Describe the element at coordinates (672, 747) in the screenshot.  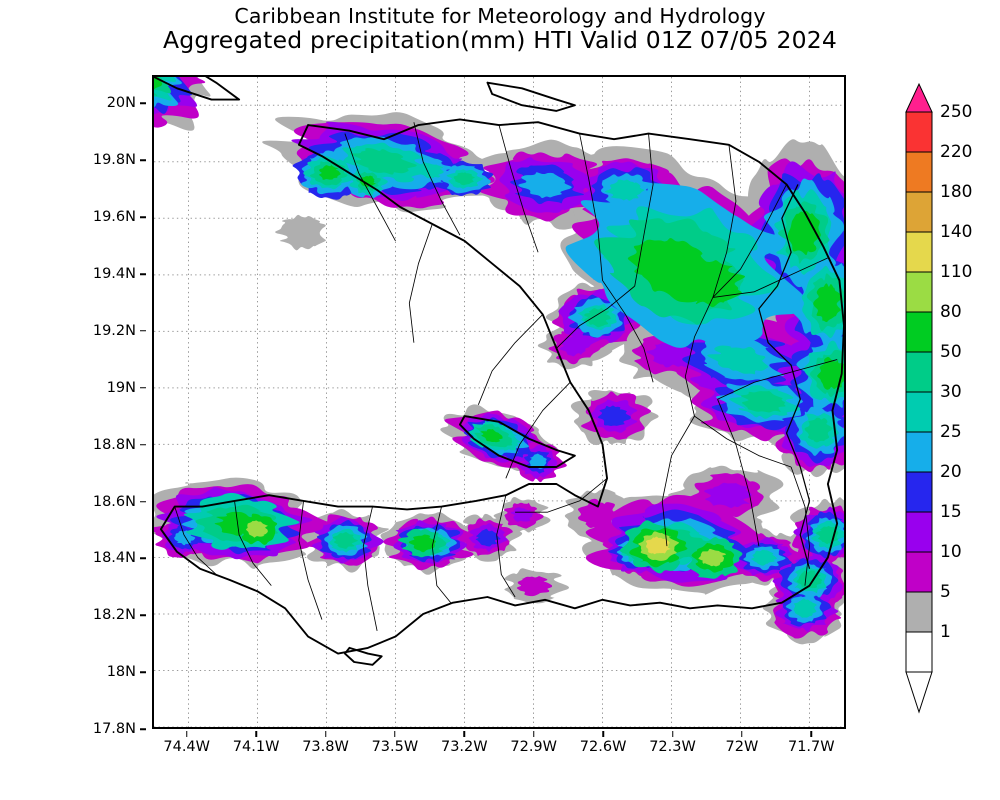
I see `x-axis-tick-label: 72.3W` at that location.